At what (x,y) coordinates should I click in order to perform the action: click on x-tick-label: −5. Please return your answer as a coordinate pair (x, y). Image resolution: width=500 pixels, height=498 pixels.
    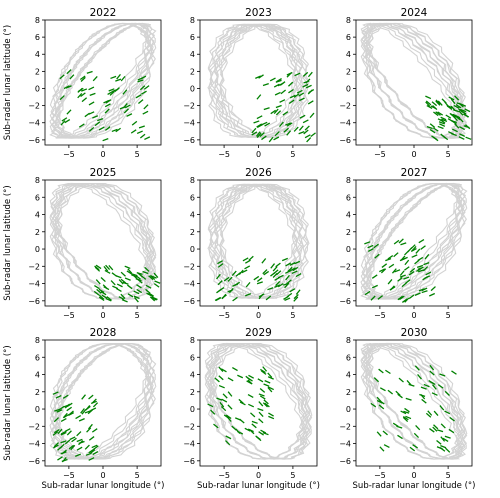
    Looking at the image, I should click on (224, 315).